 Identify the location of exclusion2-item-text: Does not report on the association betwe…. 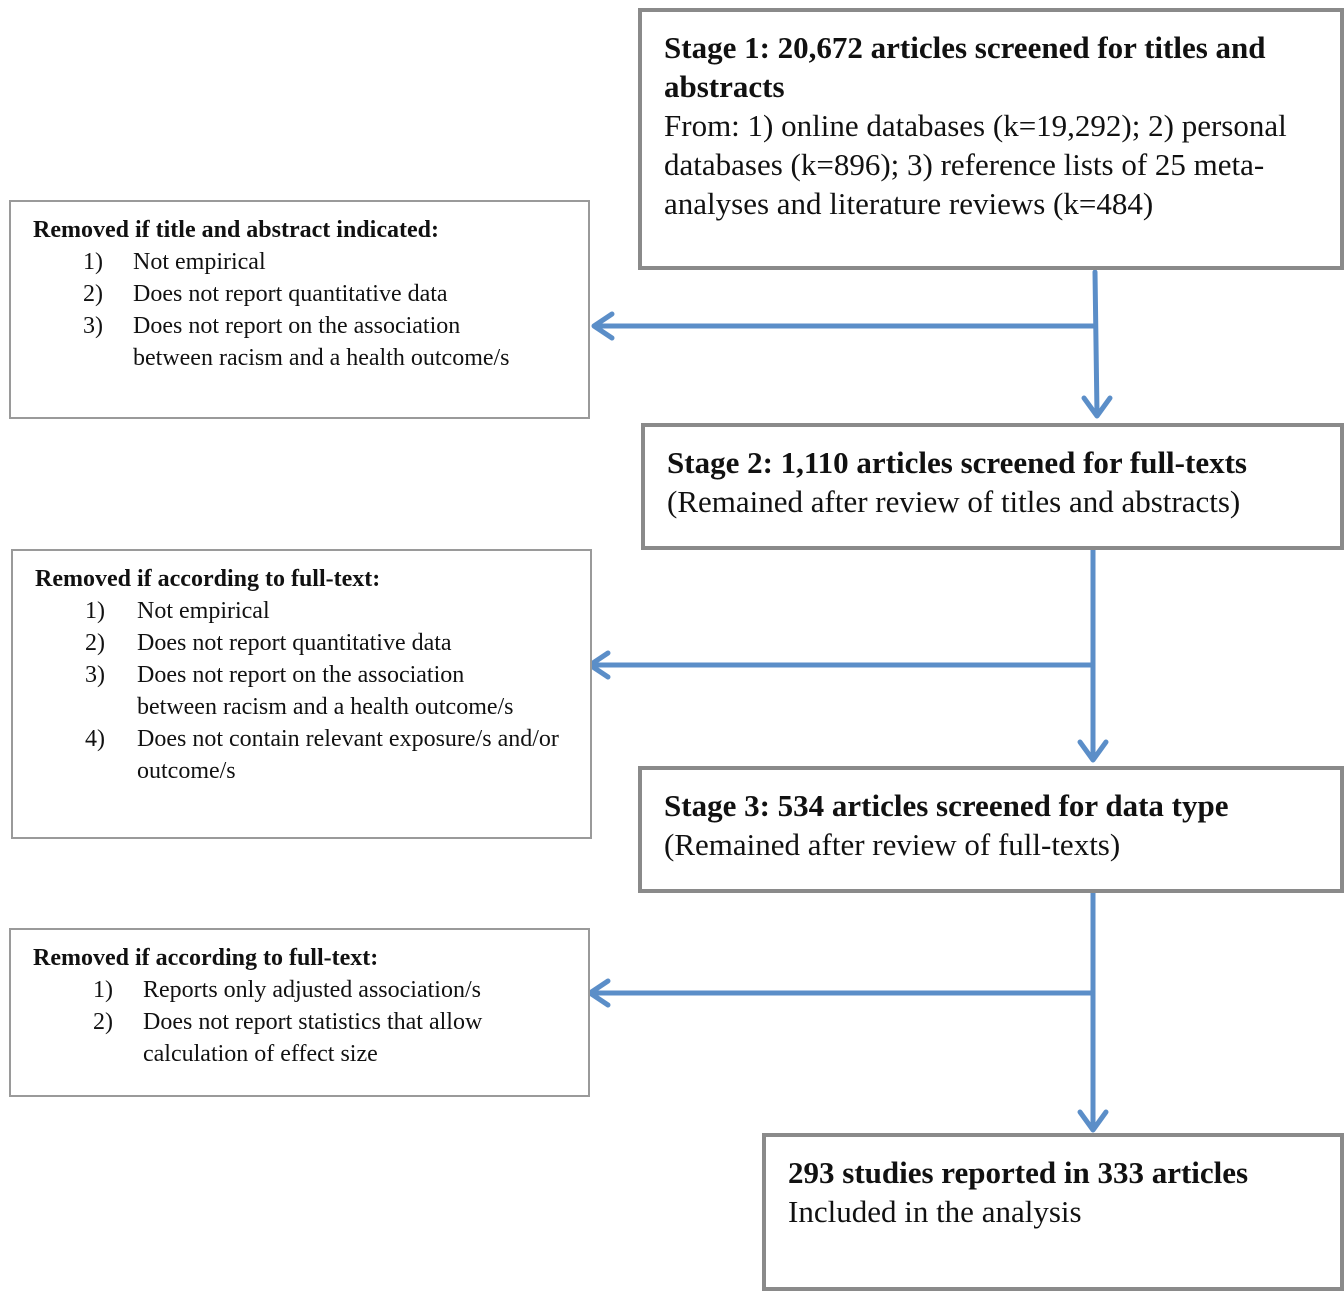
(325, 691).